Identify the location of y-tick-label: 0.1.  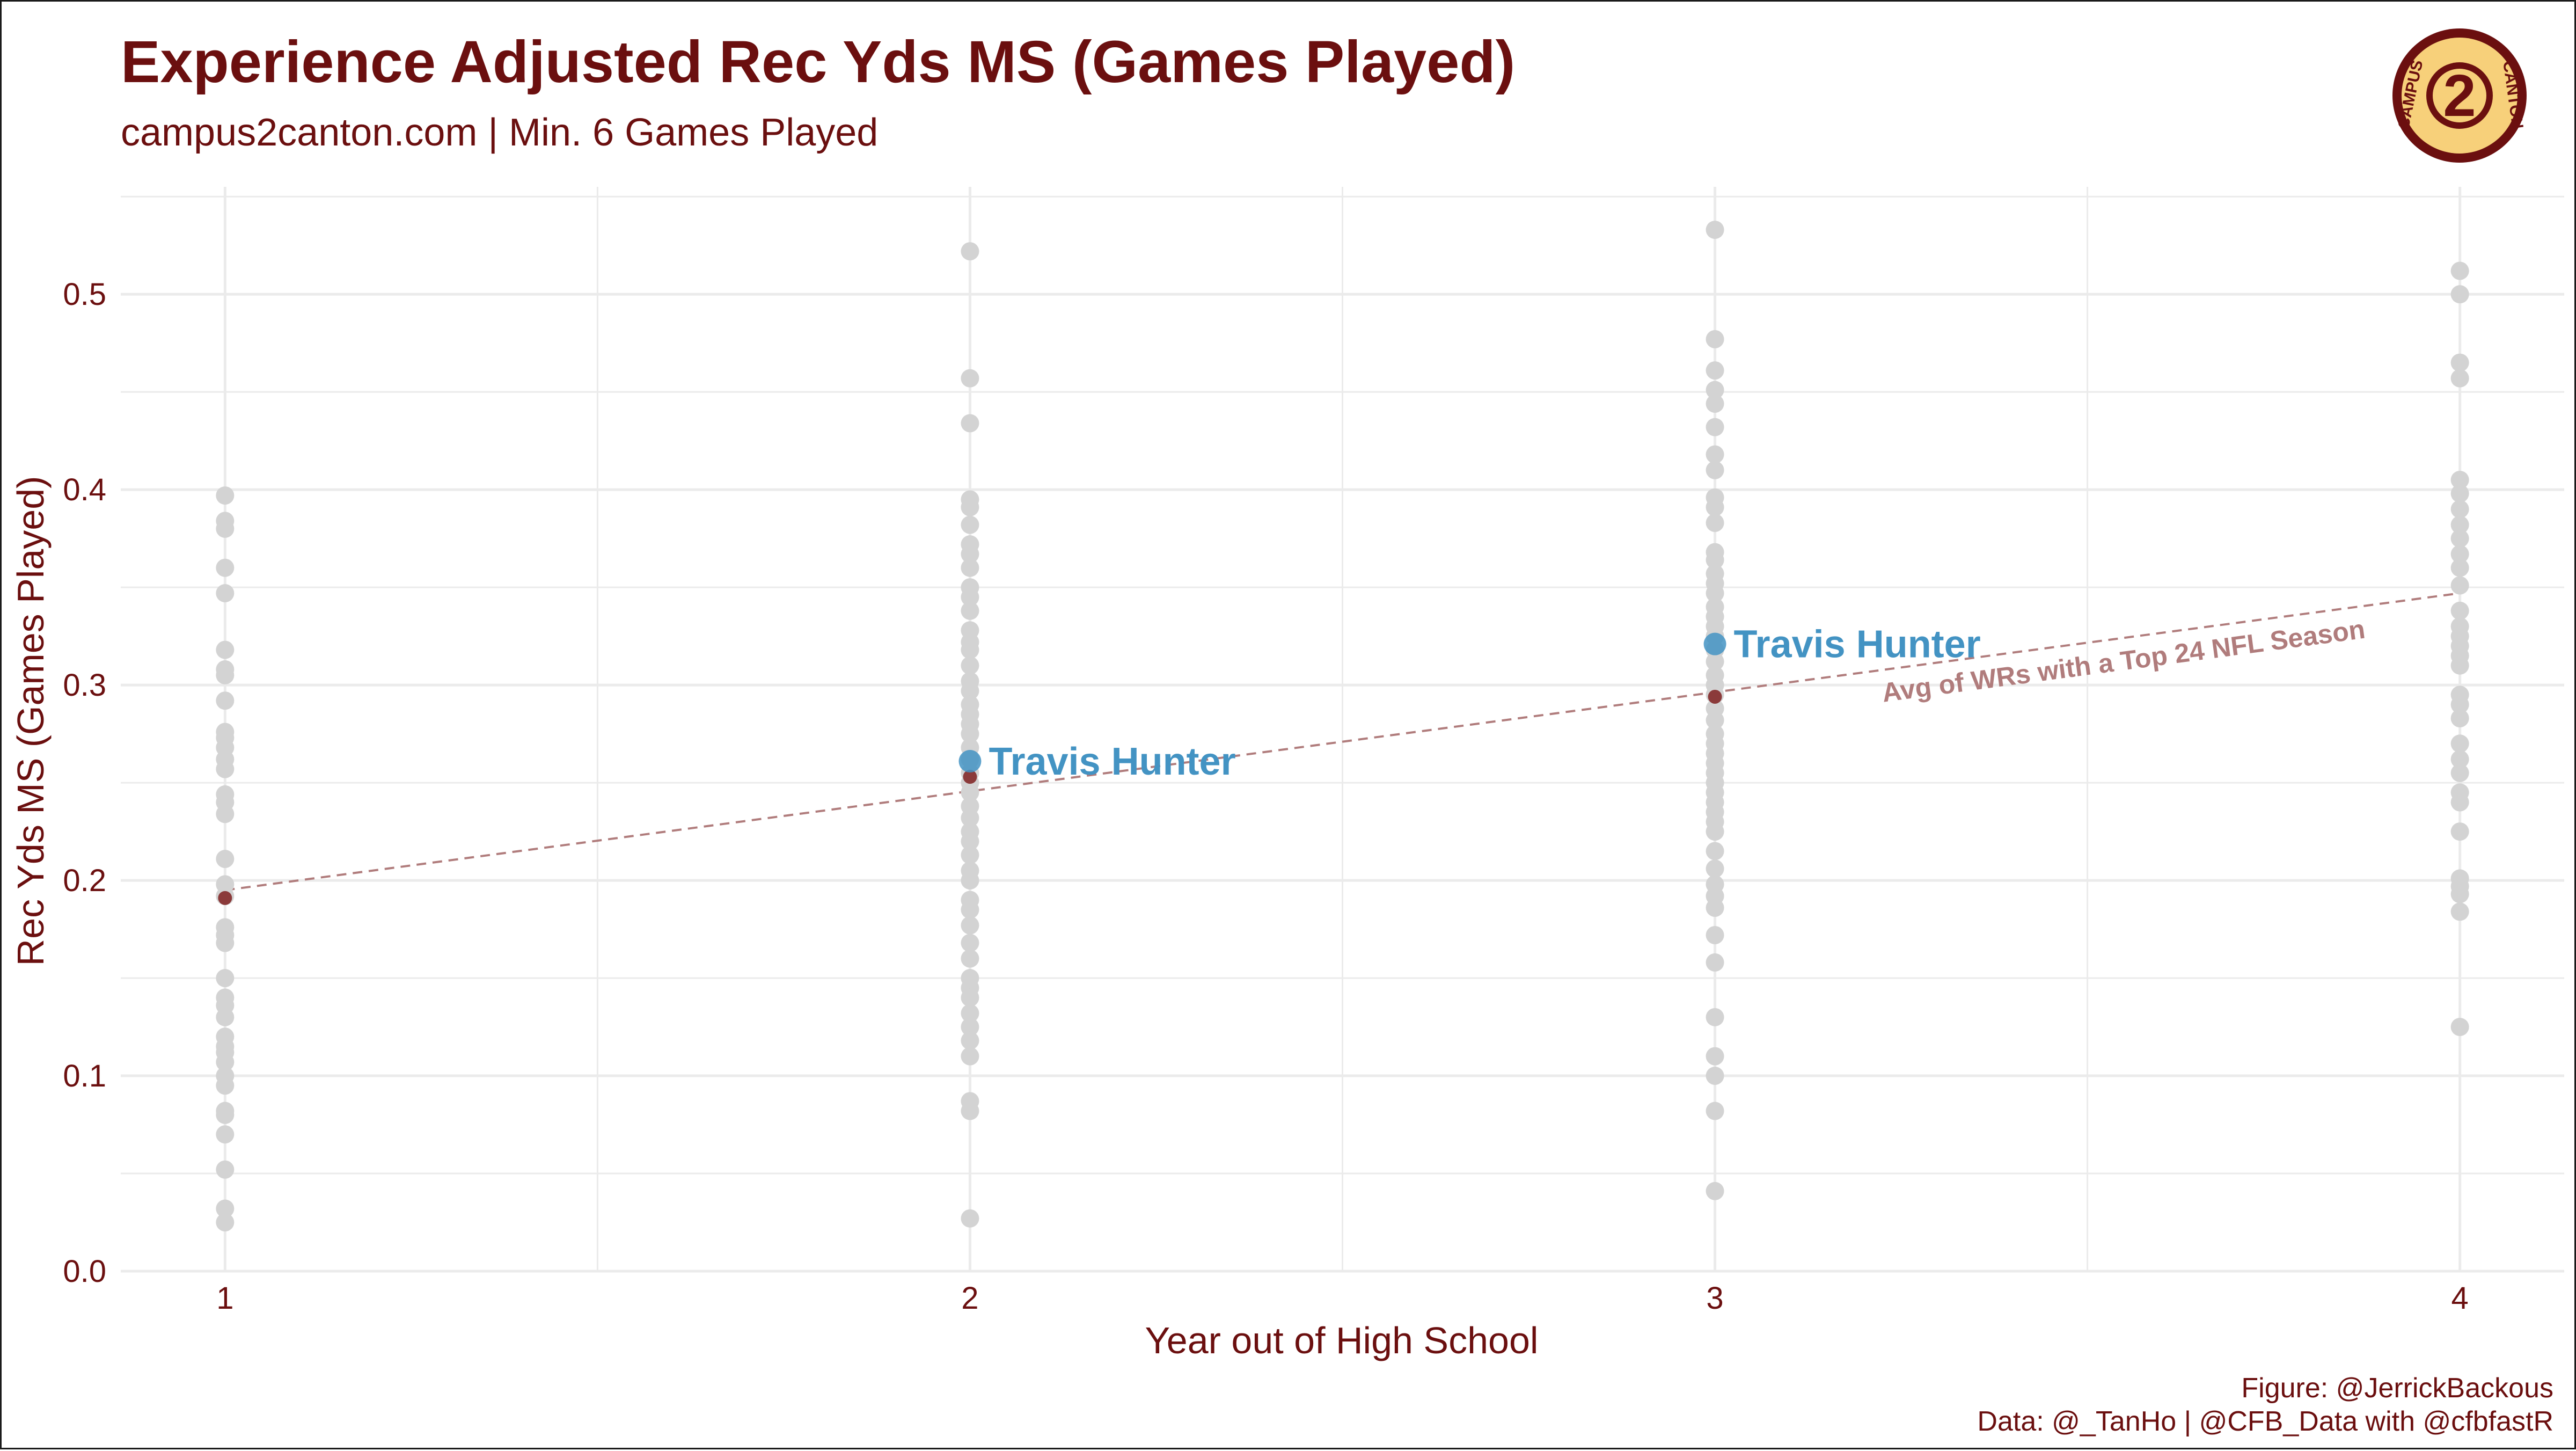
(84, 1076).